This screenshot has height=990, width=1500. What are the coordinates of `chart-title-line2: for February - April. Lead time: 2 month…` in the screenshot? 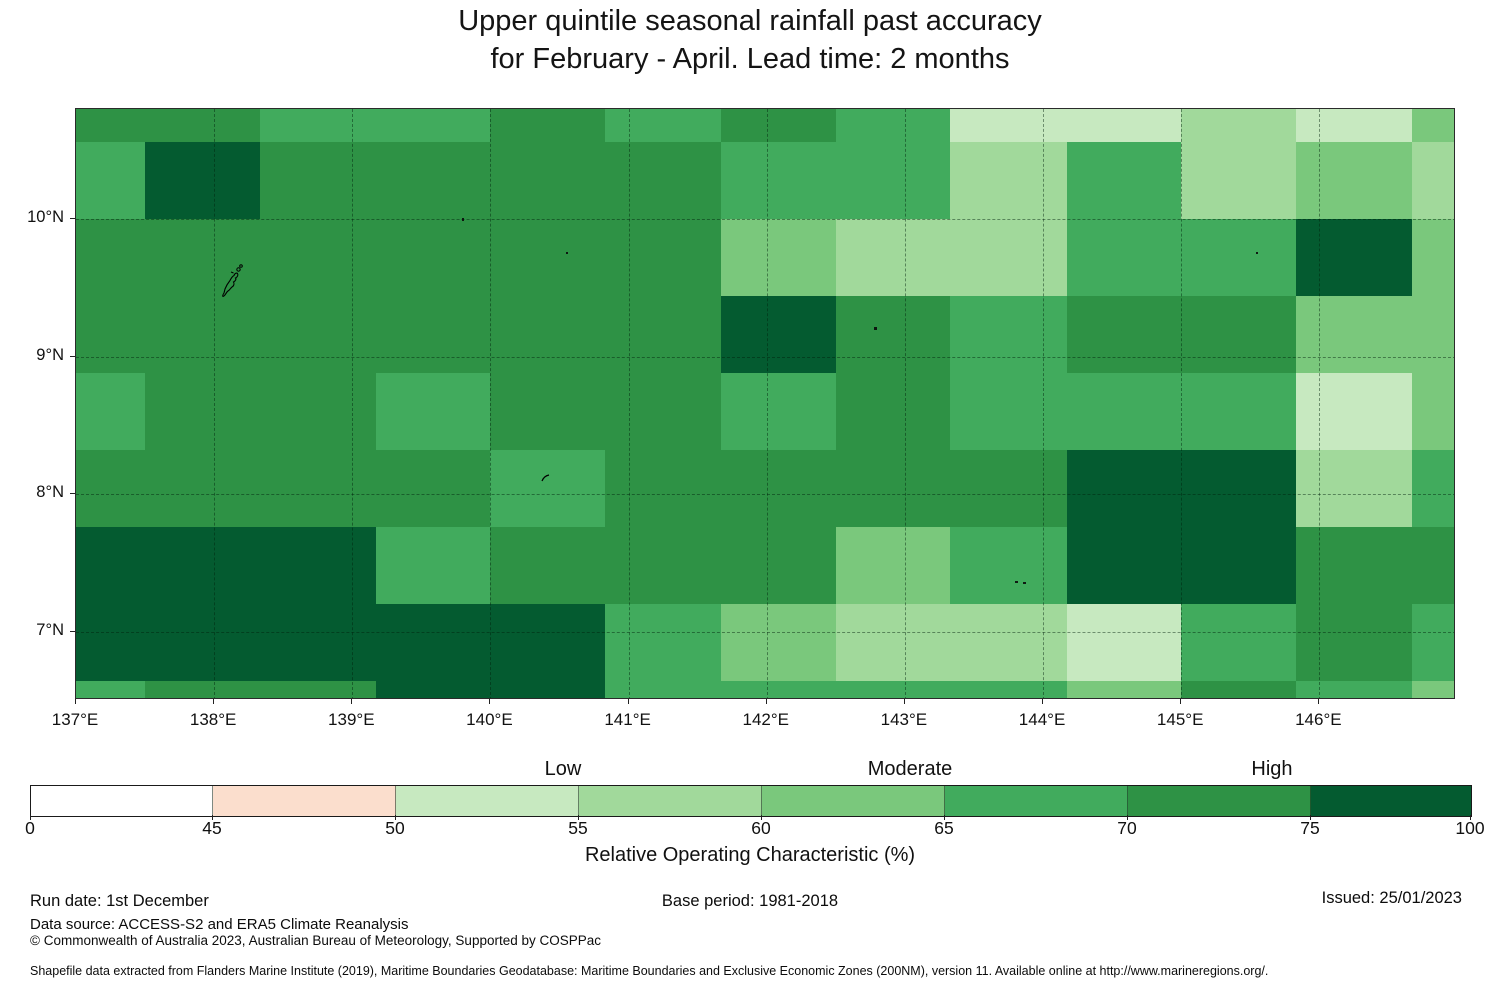 It's located at (750, 59).